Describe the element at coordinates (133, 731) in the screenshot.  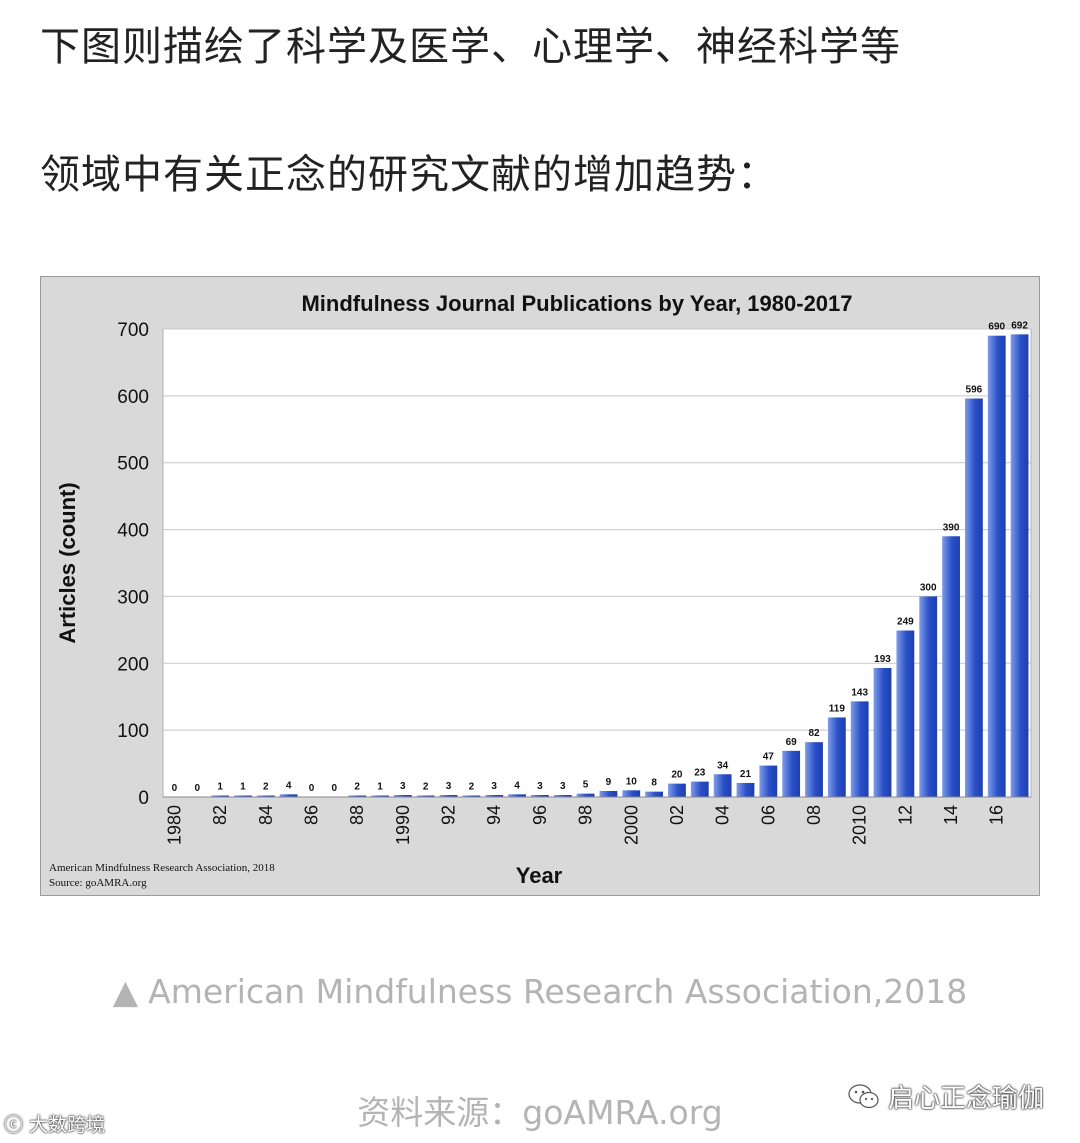
I see `y-tick-label: 100` at that location.